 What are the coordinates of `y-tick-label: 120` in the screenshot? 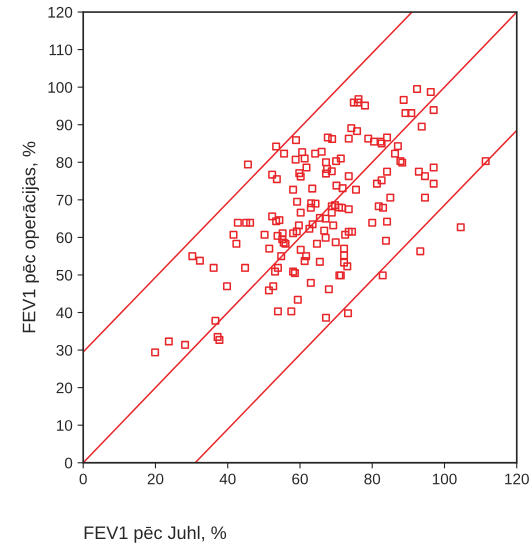 It's located at (60, 12).